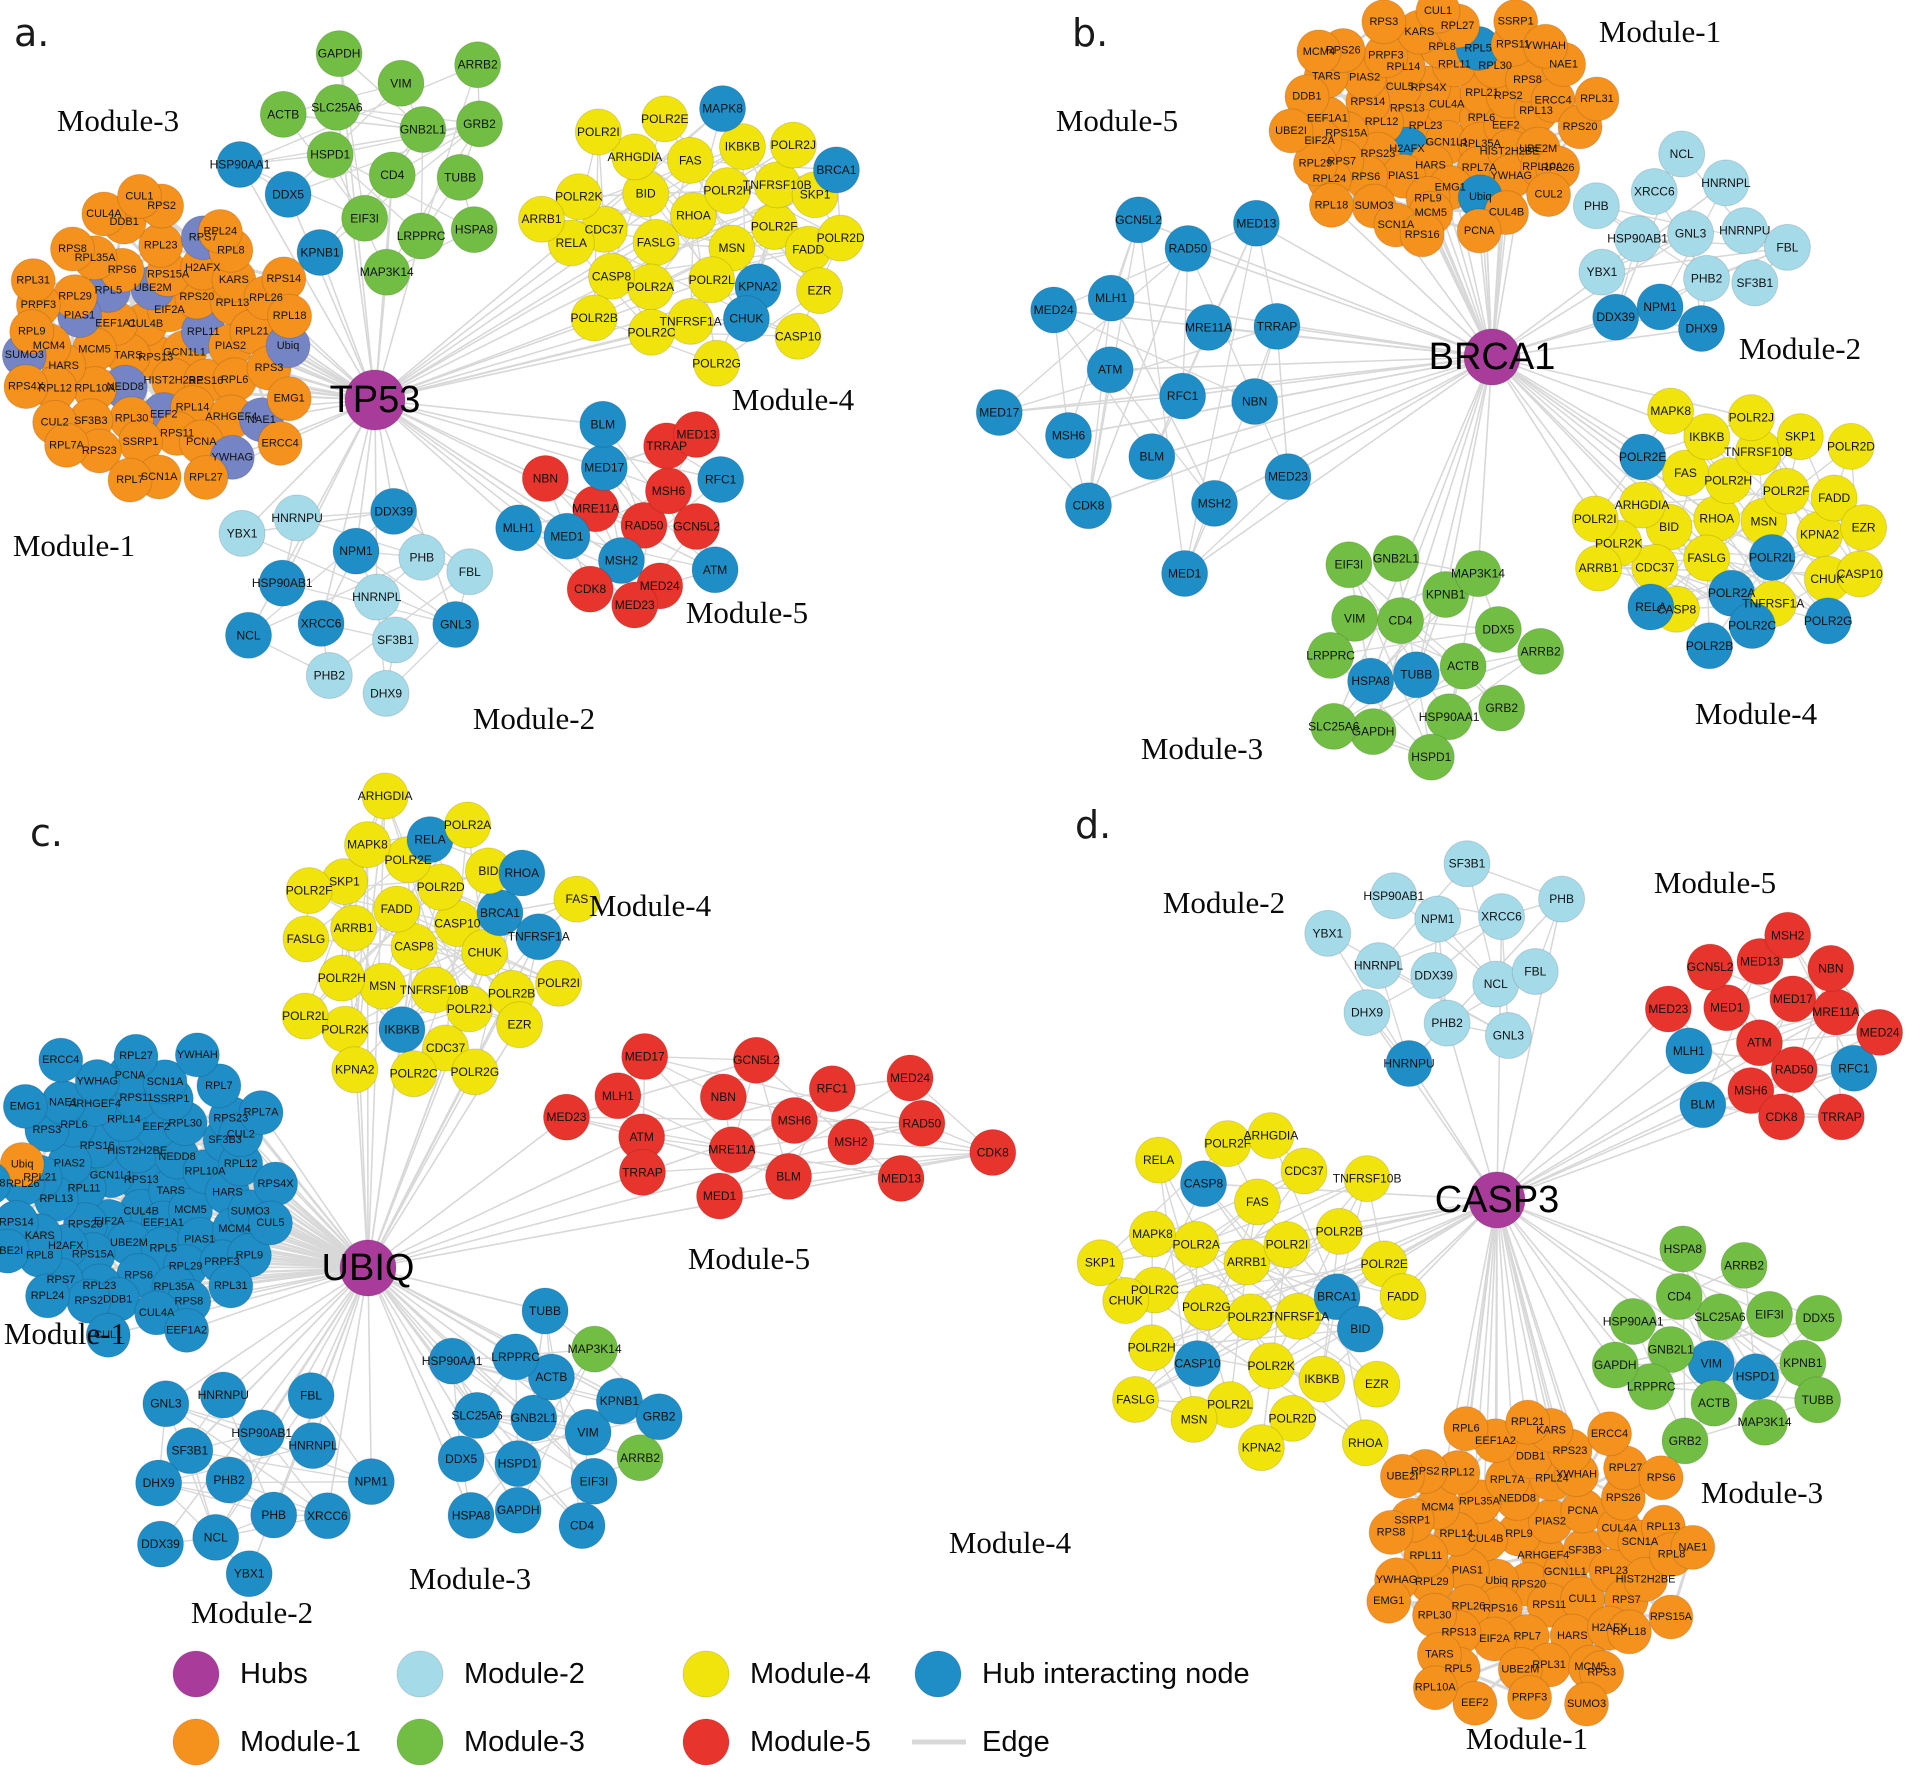  What do you see at coordinates (125, 387) in the screenshot?
I see `node-label-NEDD8: NEDD8` at bounding box center [125, 387].